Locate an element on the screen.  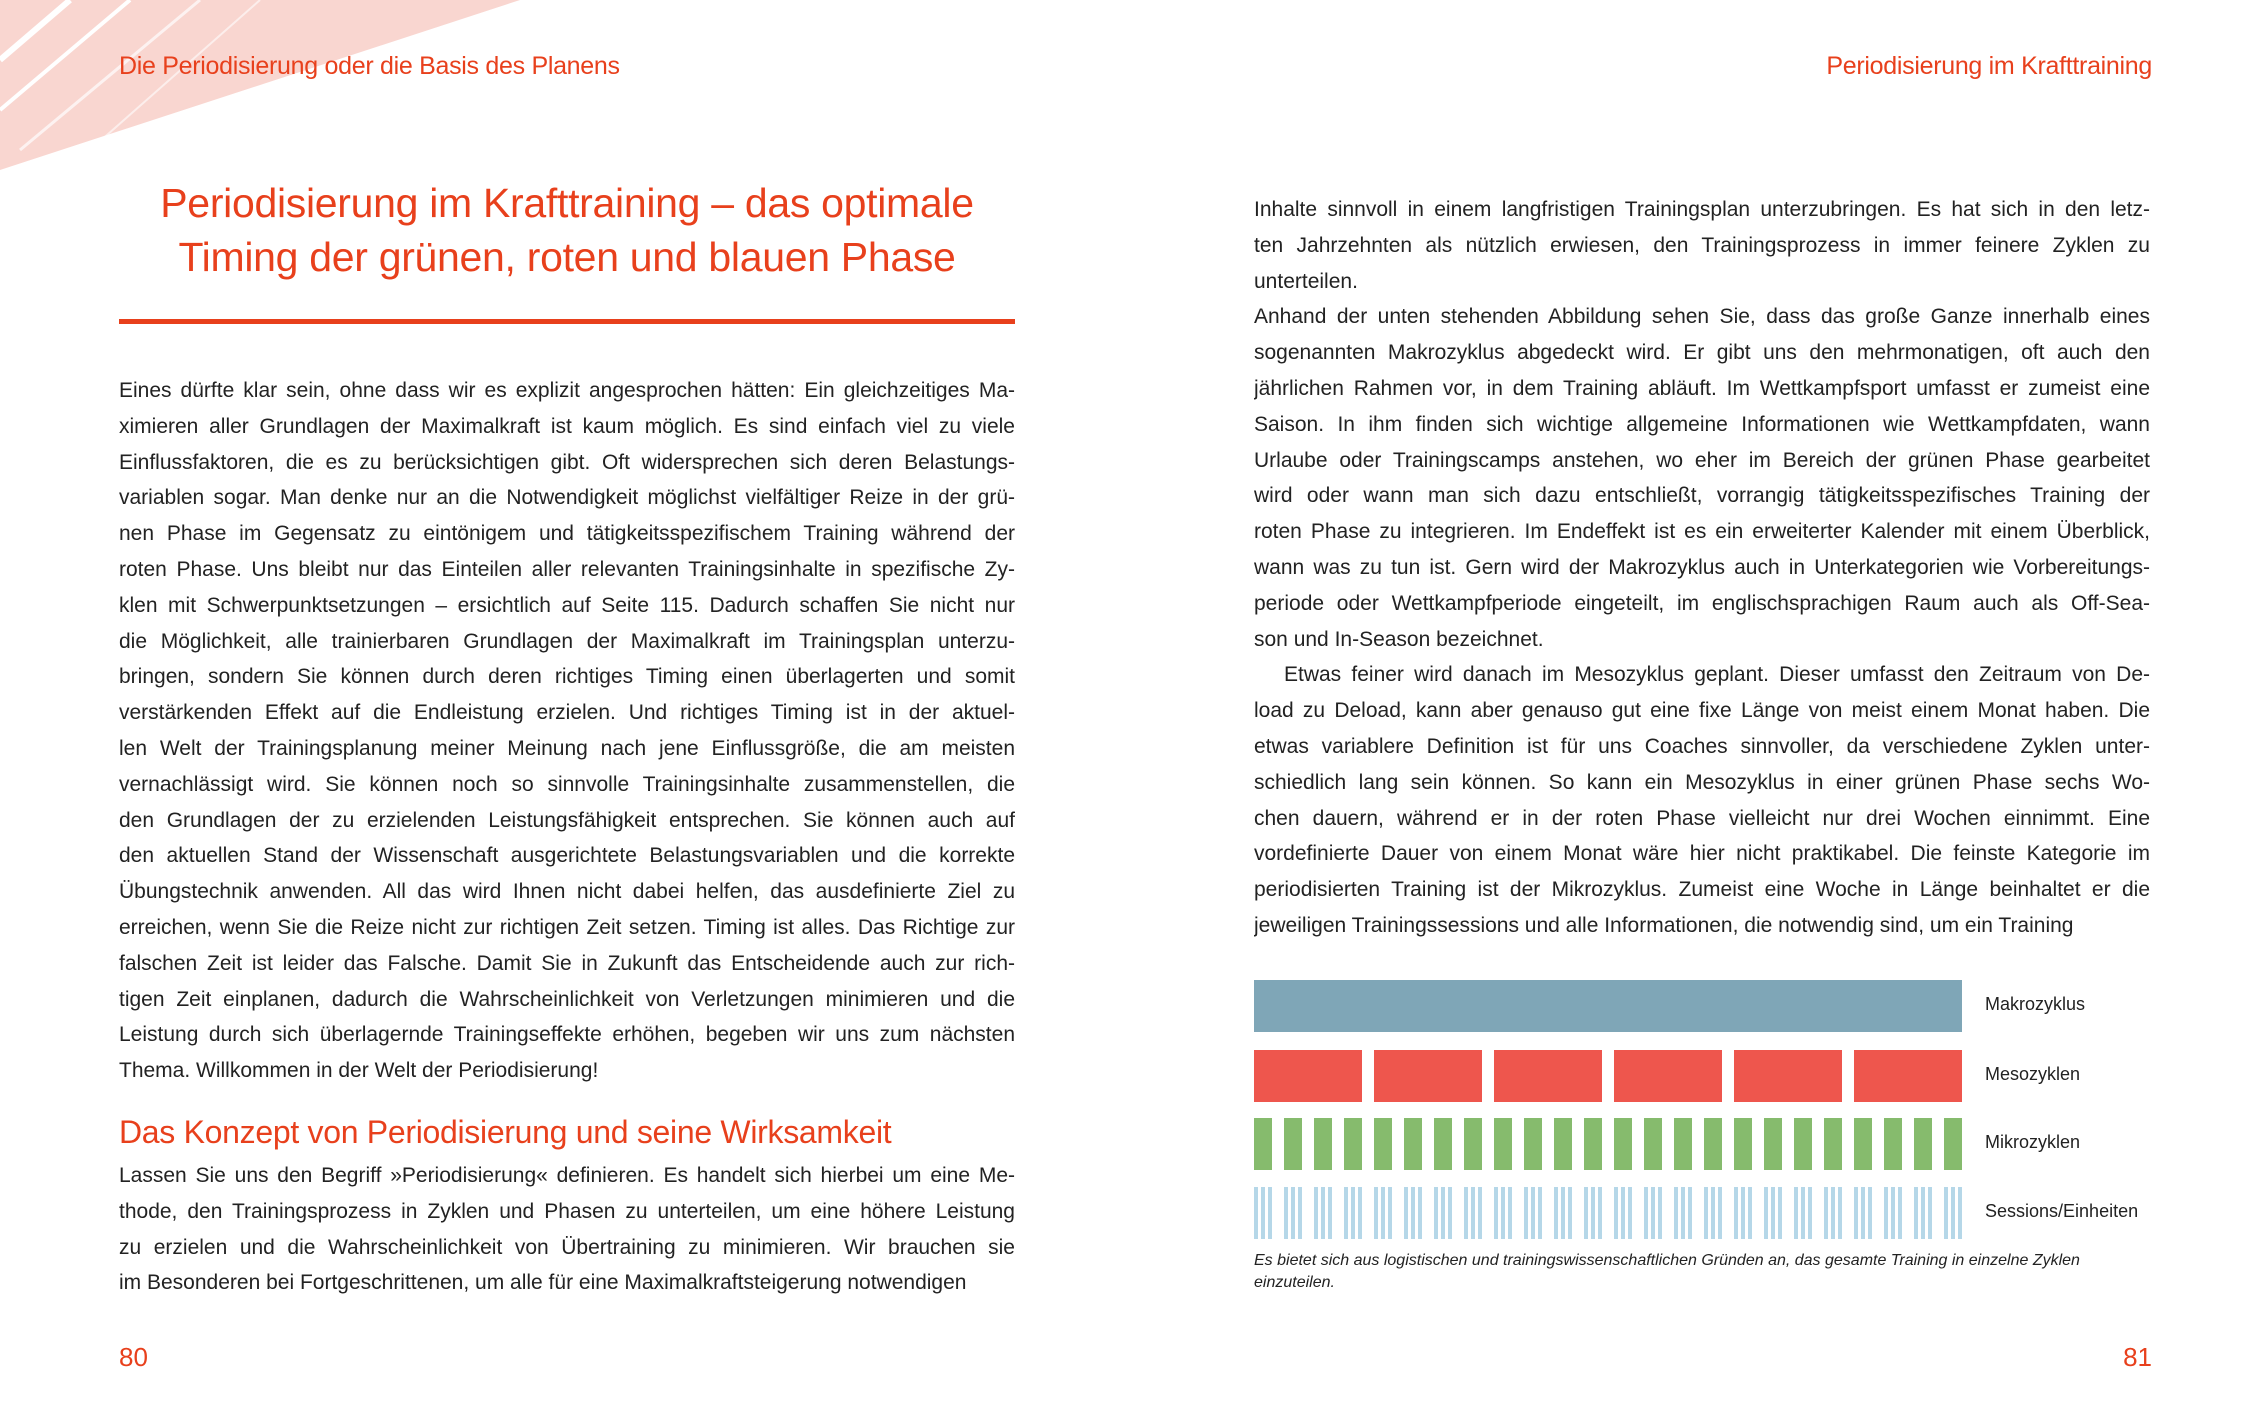
diagram-row-sessions-einheiten is located at coordinates (1608, 1213).